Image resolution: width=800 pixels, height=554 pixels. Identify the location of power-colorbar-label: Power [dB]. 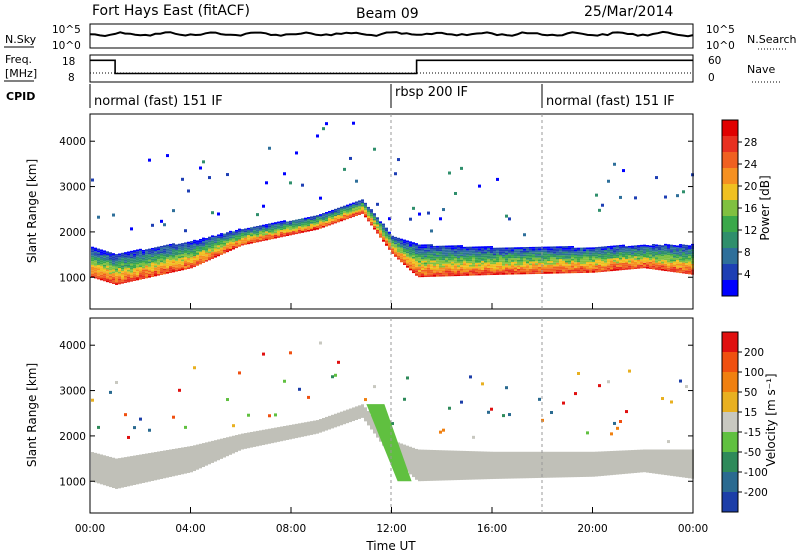
(765, 207).